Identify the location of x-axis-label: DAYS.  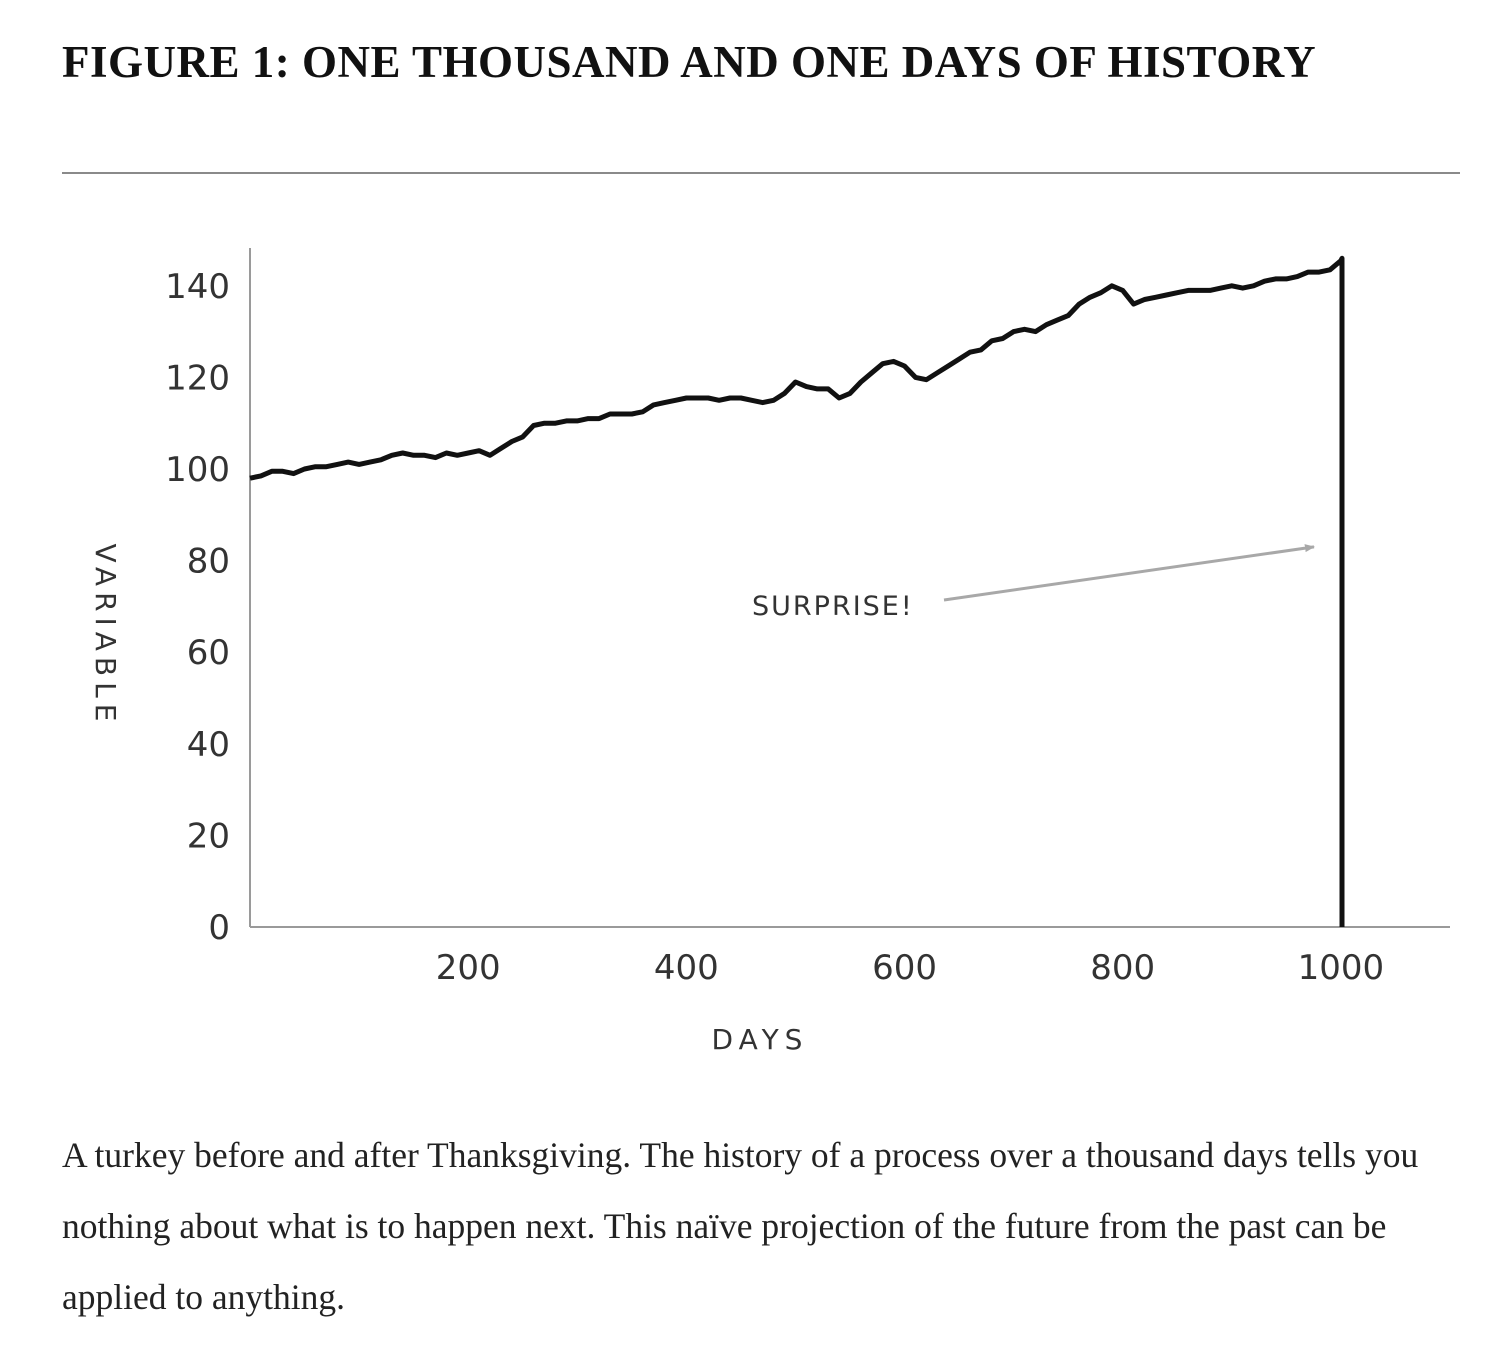
(760, 1039).